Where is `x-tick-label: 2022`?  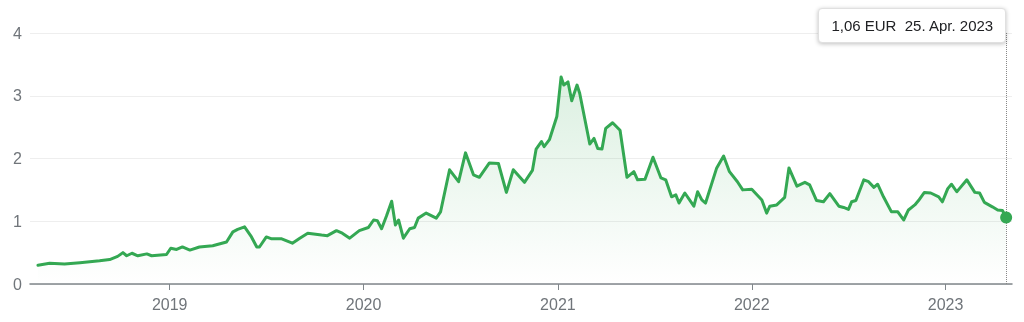 x-tick-label: 2022 is located at coordinates (751, 304).